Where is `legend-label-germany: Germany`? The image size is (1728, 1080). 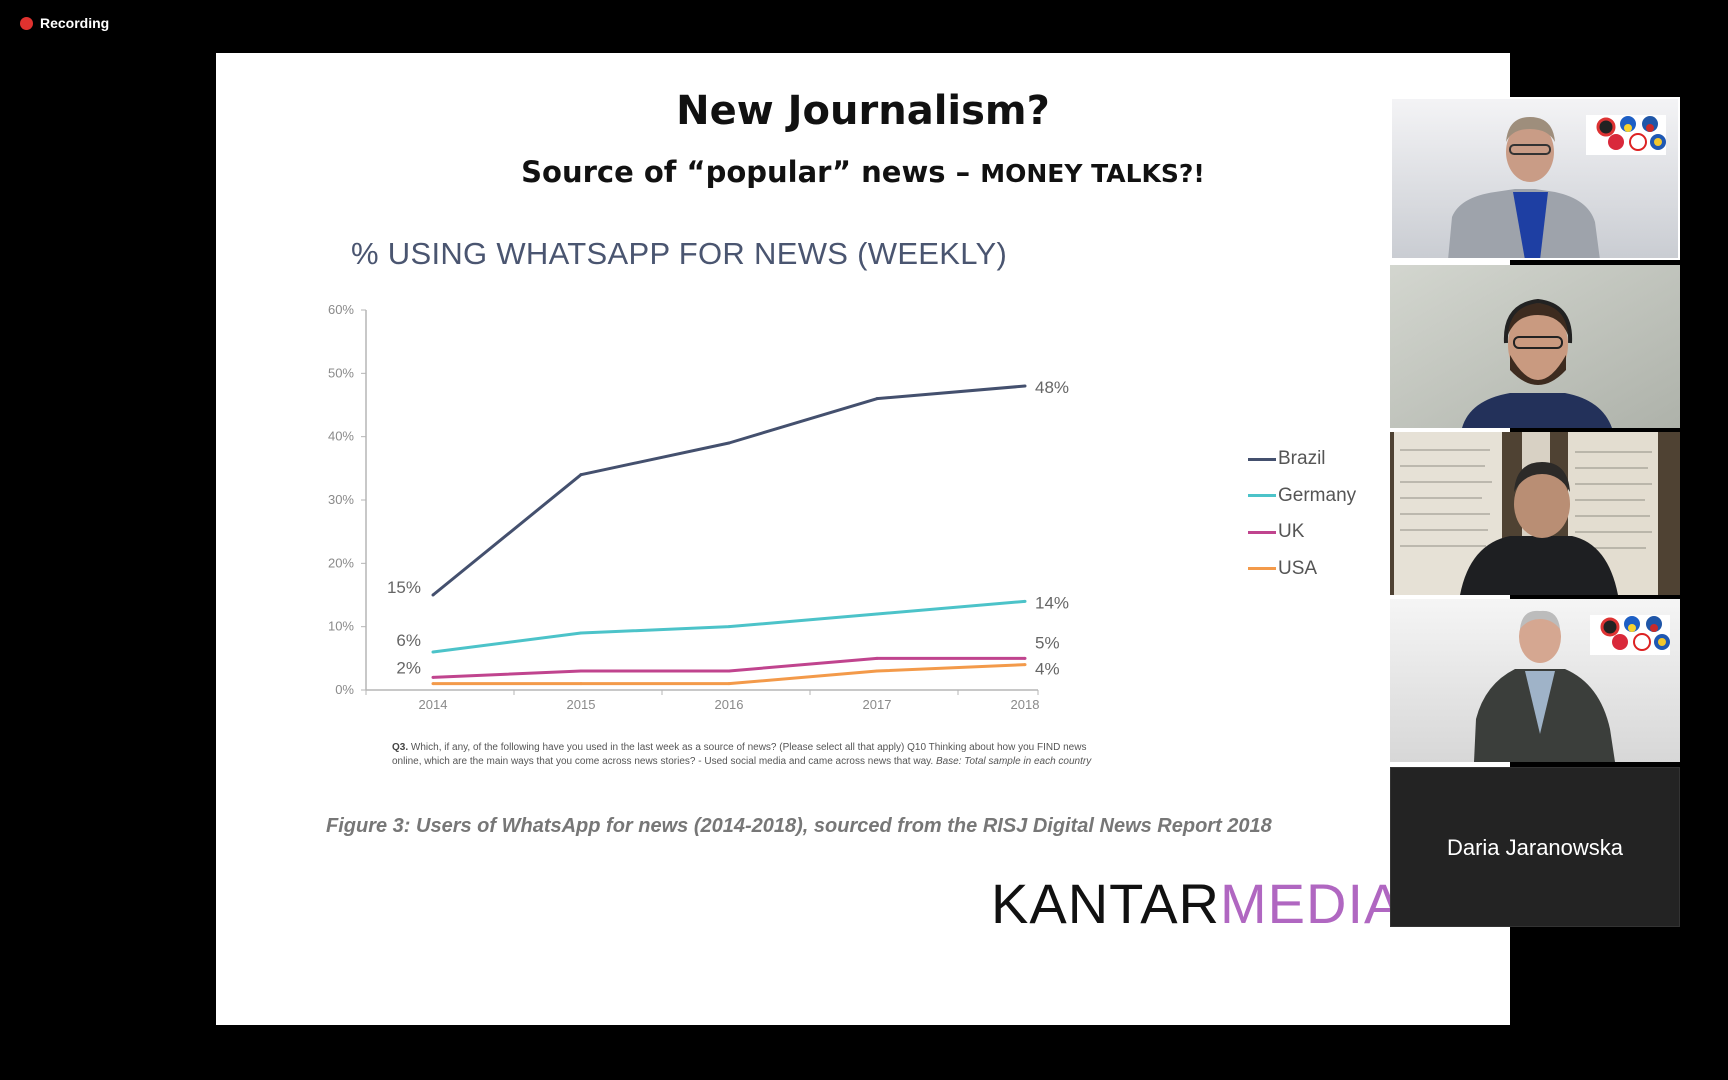 legend-label-germany: Germany is located at coordinates (1317, 495).